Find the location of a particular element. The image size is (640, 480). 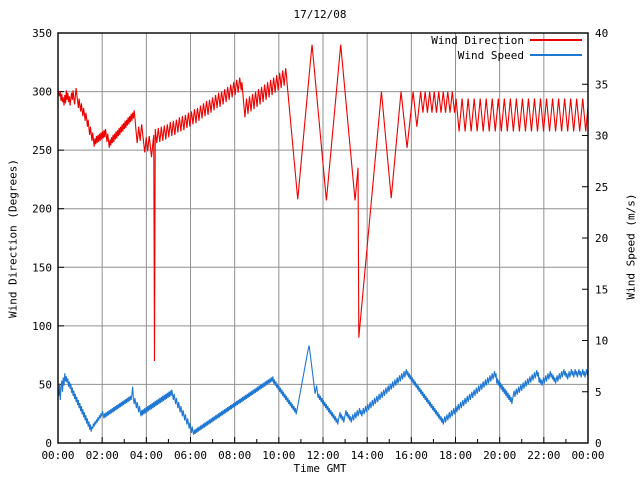

tick-label-x: 04:00 is located at coordinates (146, 455).